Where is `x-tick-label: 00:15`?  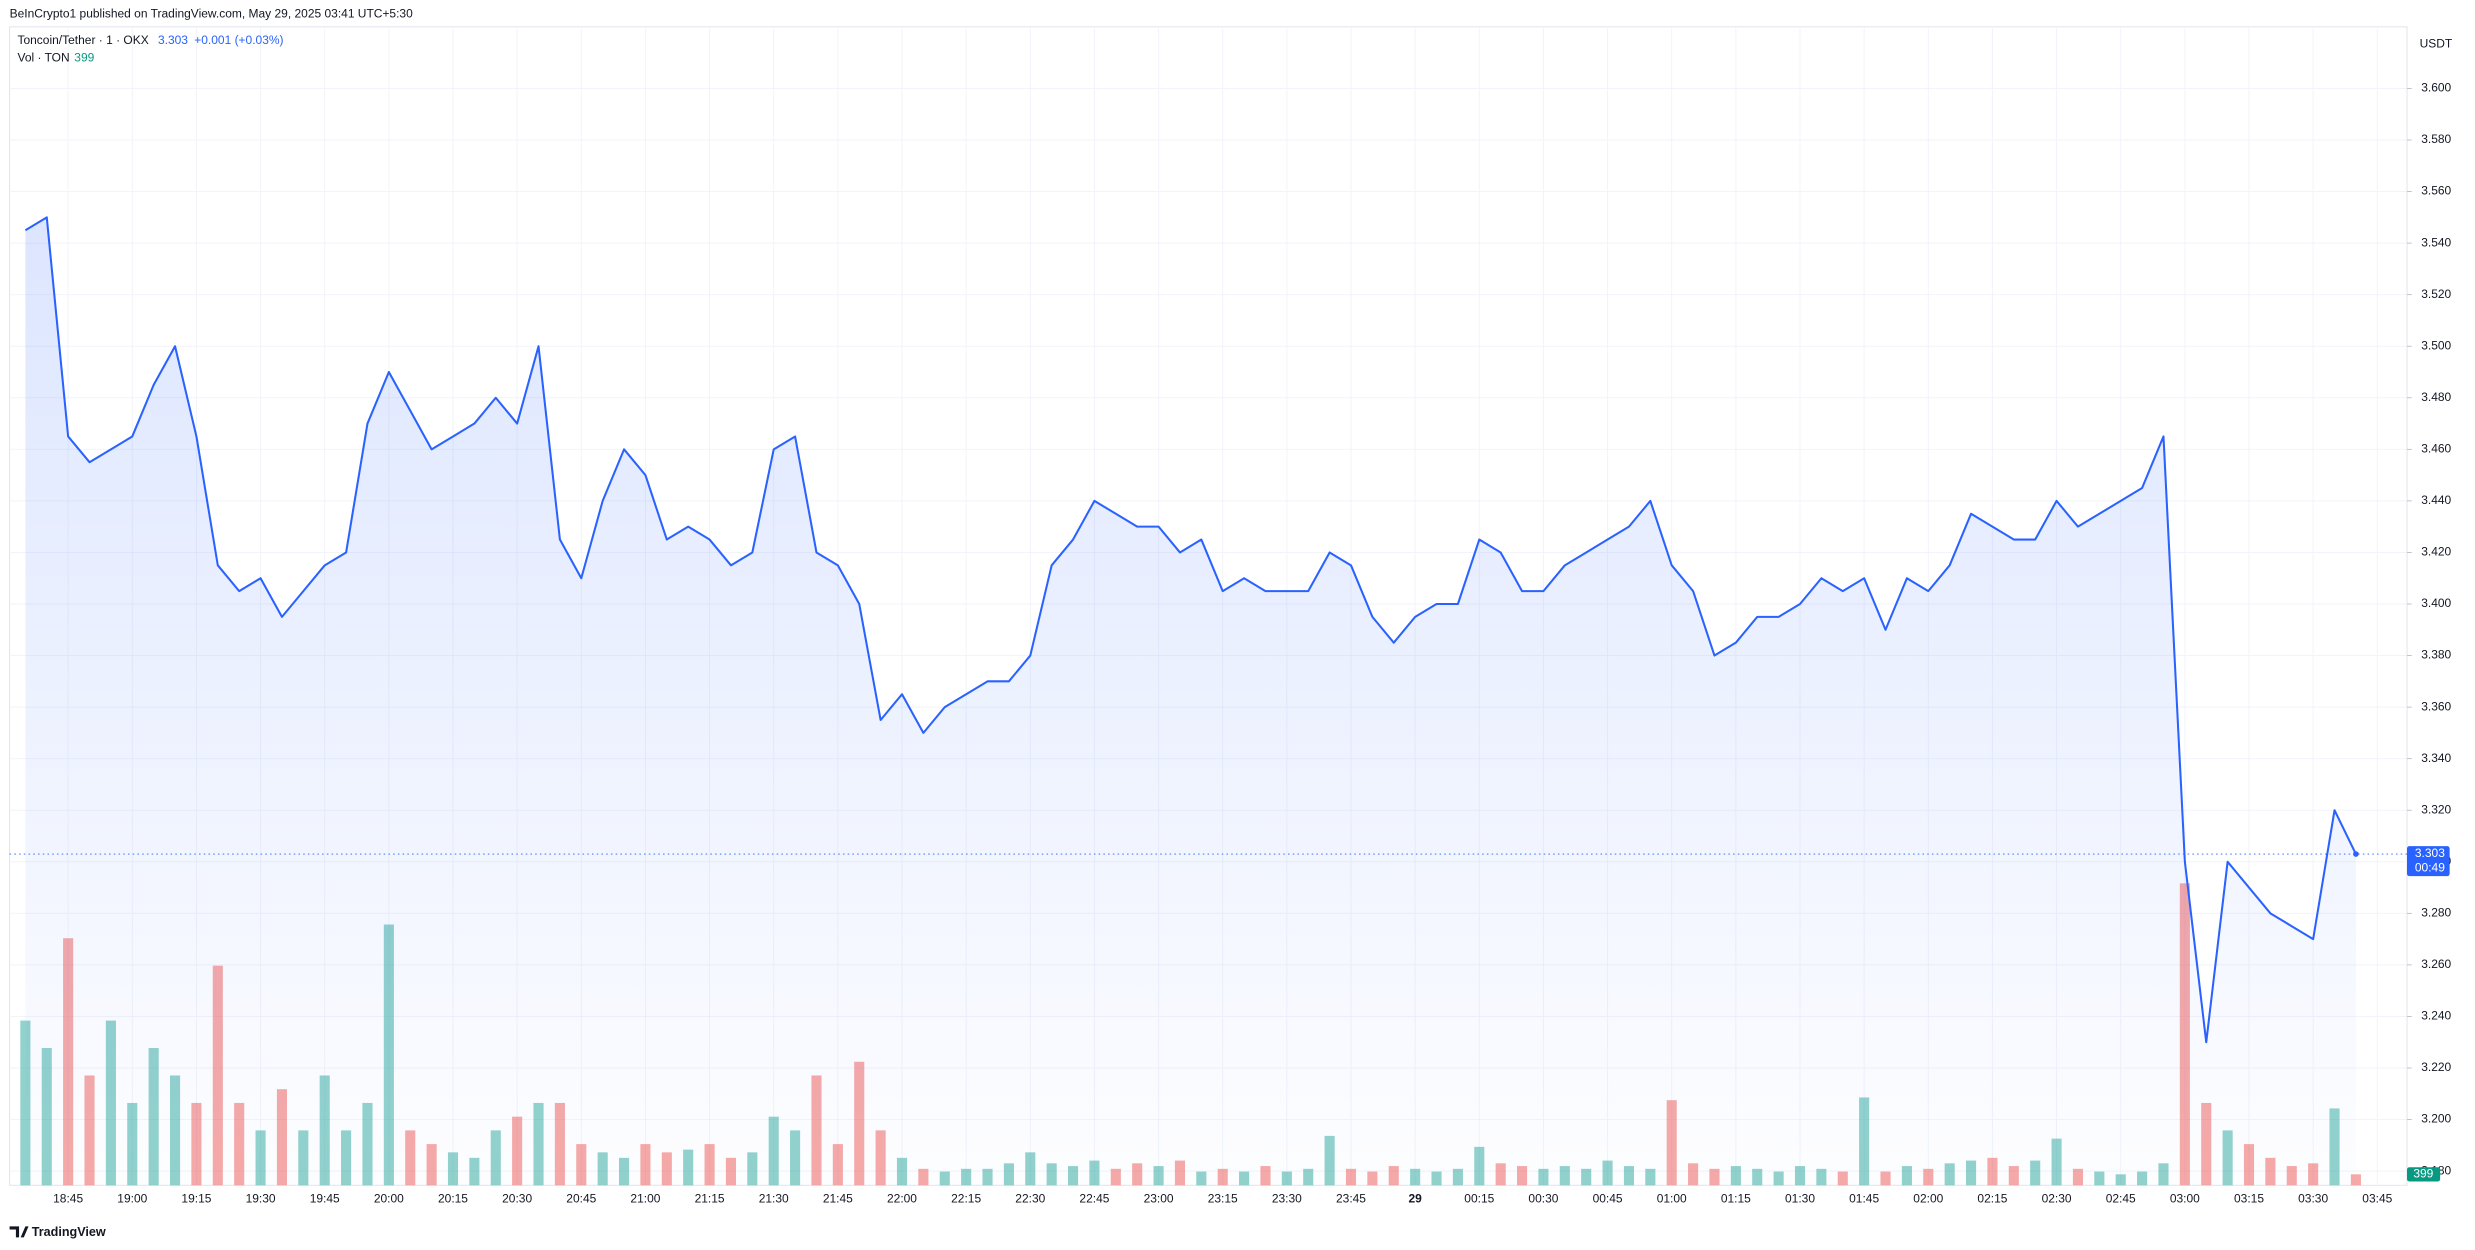
x-tick-label: 00:15 is located at coordinates (1479, 1199).